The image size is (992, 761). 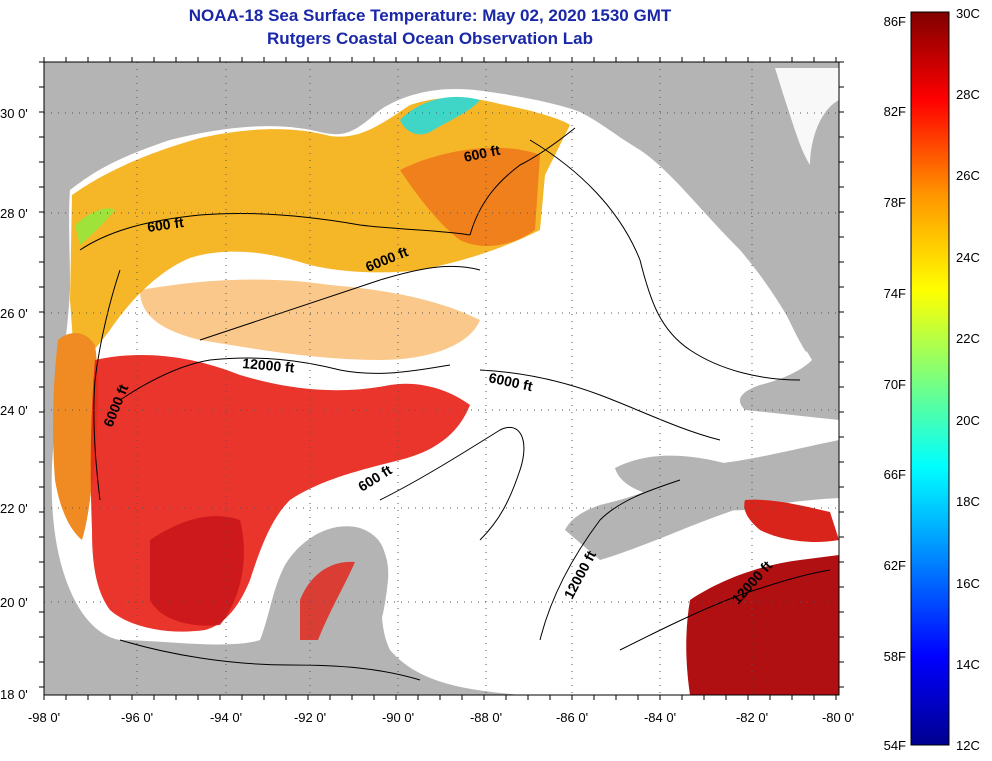 What do you see at coordinates (600, 405) in the screenshot?
I see `contour-6000-east` at bounding box center [600, 405].